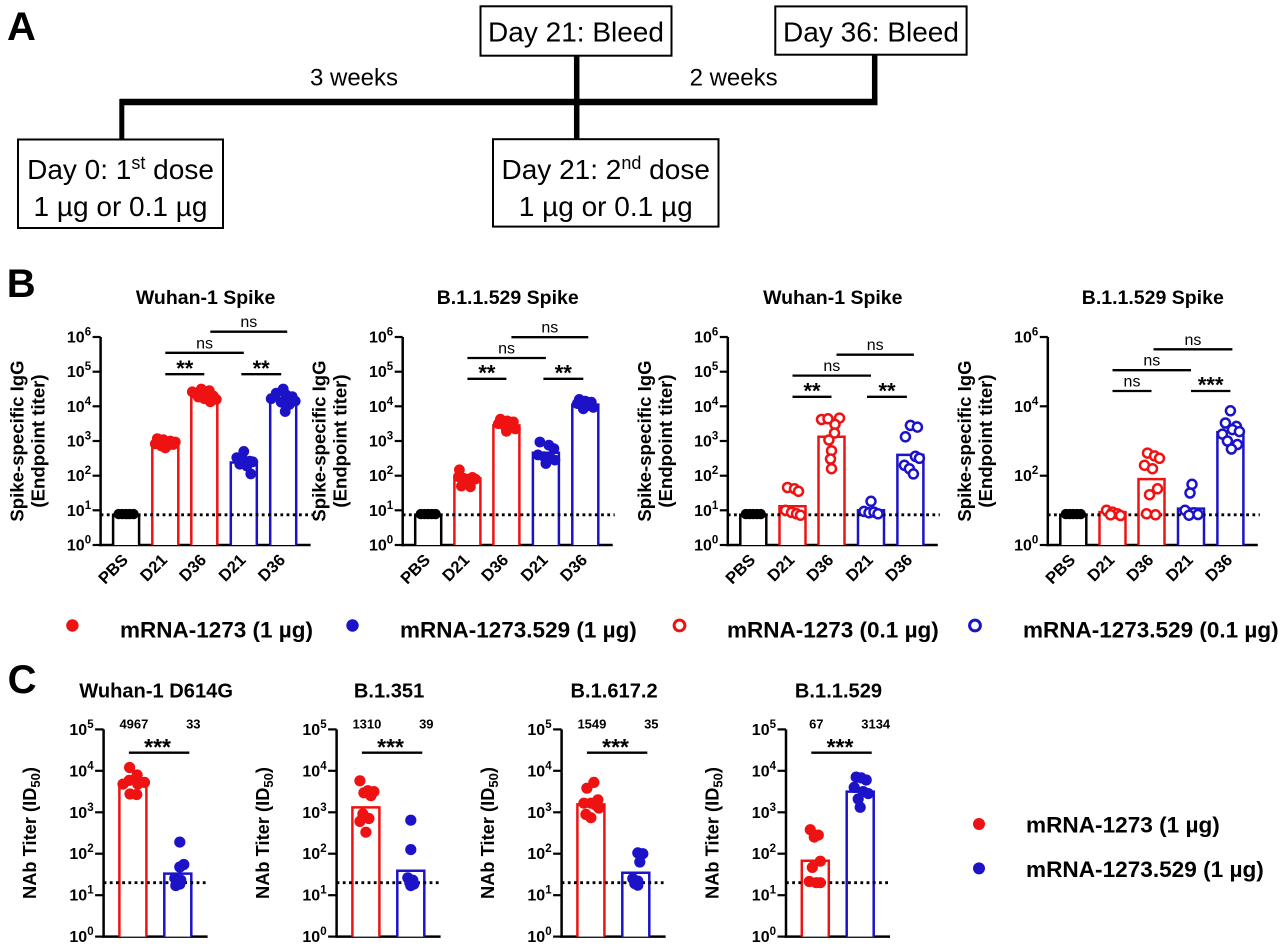 The height and width of the screenshot is (948, 1280). I want to click on svg-text: 4967, so click(133, 724).